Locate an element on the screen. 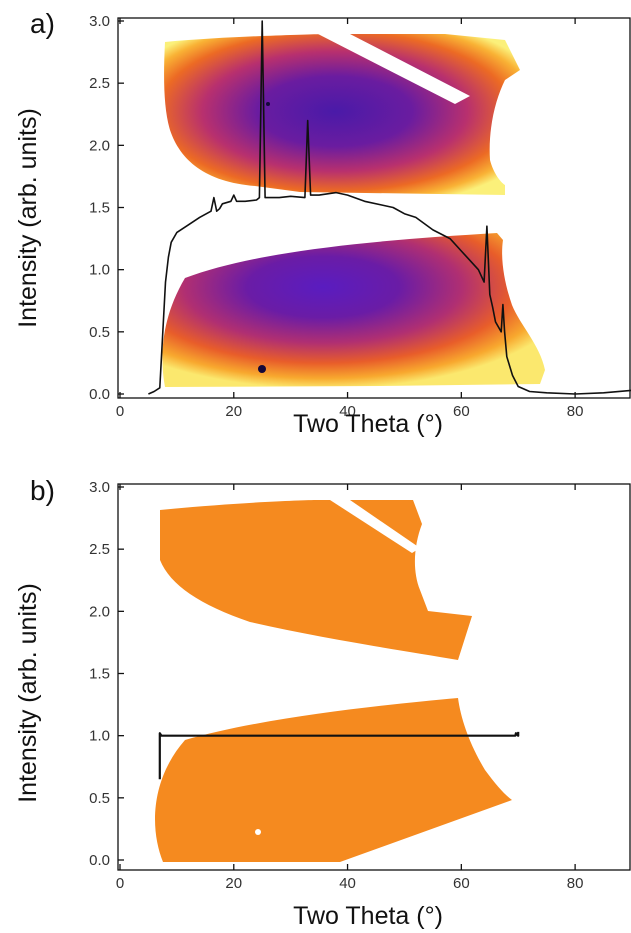 The height and width of the screenshot is (933, 631). panel-a-x-tick-label: 60 is located at coordinates (461, 411).